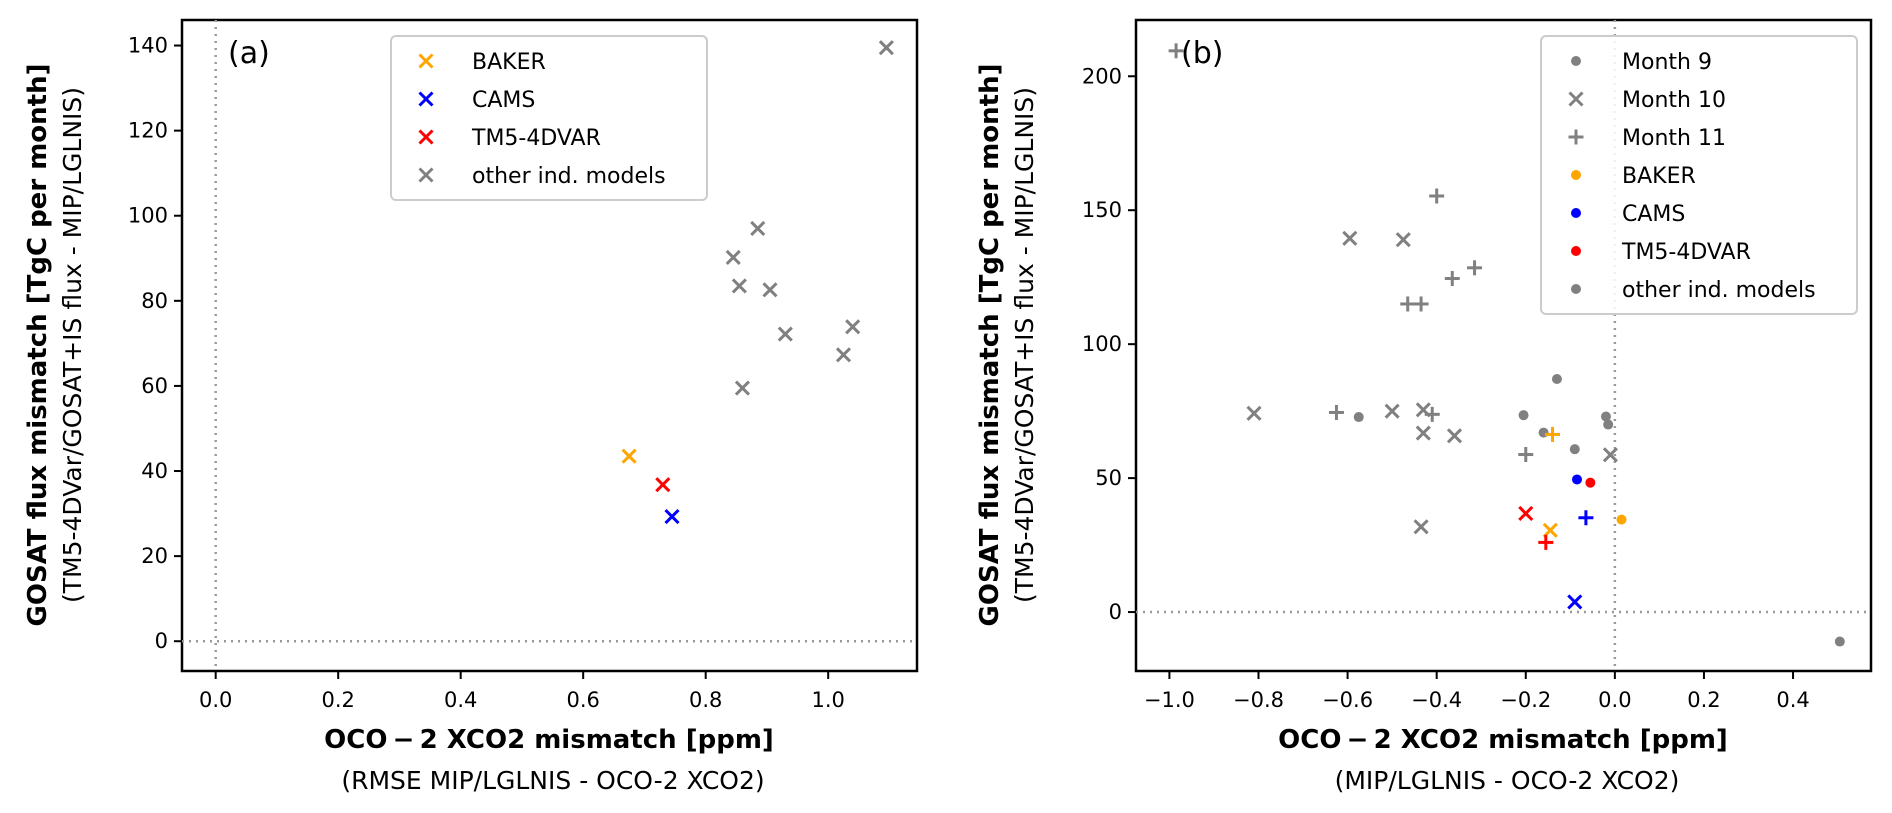 This screenshot has height=813, width=1892. I want to click on y-tick-label: 0, so click(1115, 612).